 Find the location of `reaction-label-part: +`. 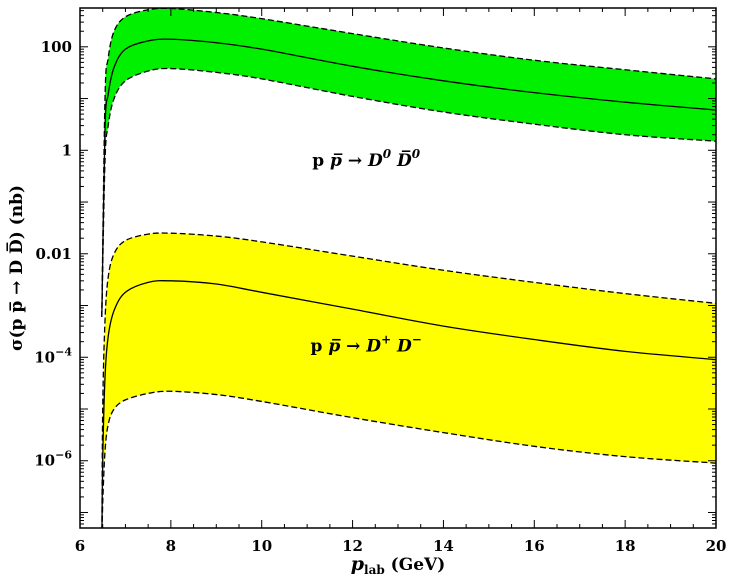

reaction-label-part: + is located at coordinates (386, 339).